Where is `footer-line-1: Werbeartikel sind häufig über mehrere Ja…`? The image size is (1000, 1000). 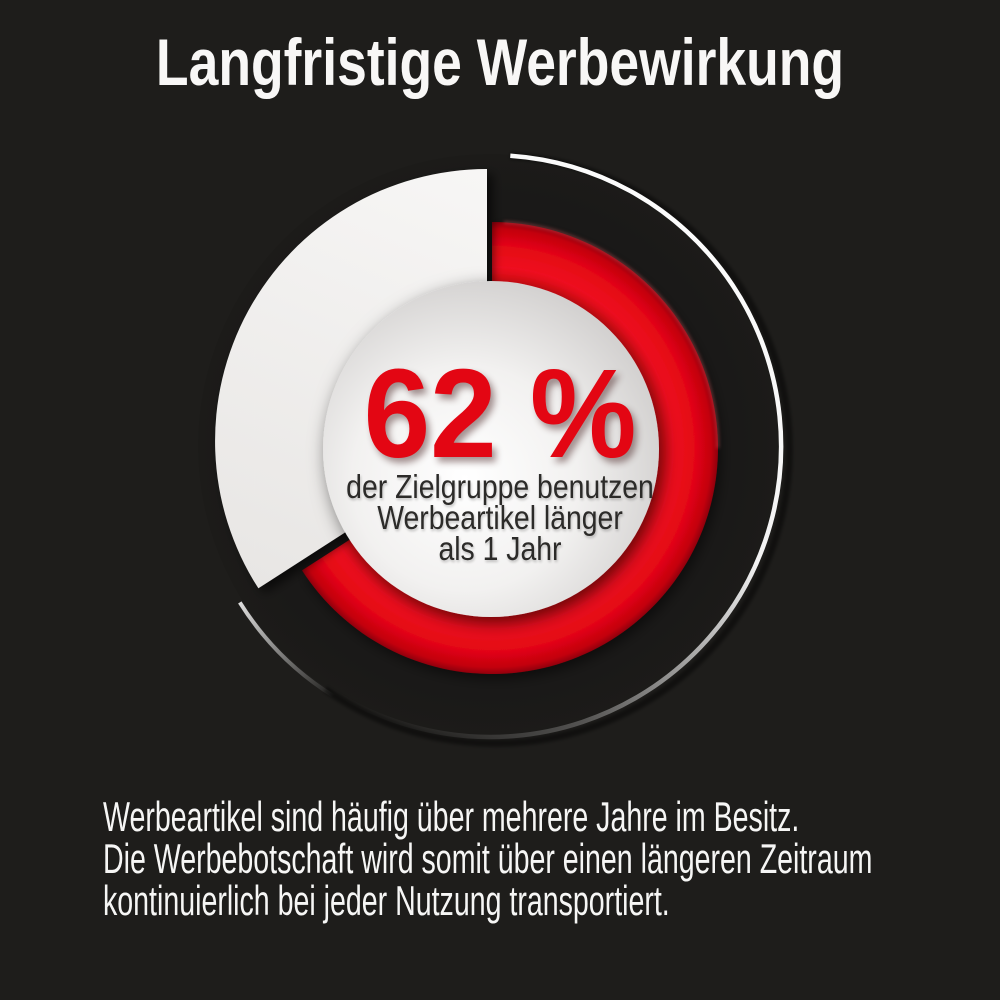
footer-line-1: Werbeartikel sind häufig über mehrere Ja… is located at coordinates (451, 816).